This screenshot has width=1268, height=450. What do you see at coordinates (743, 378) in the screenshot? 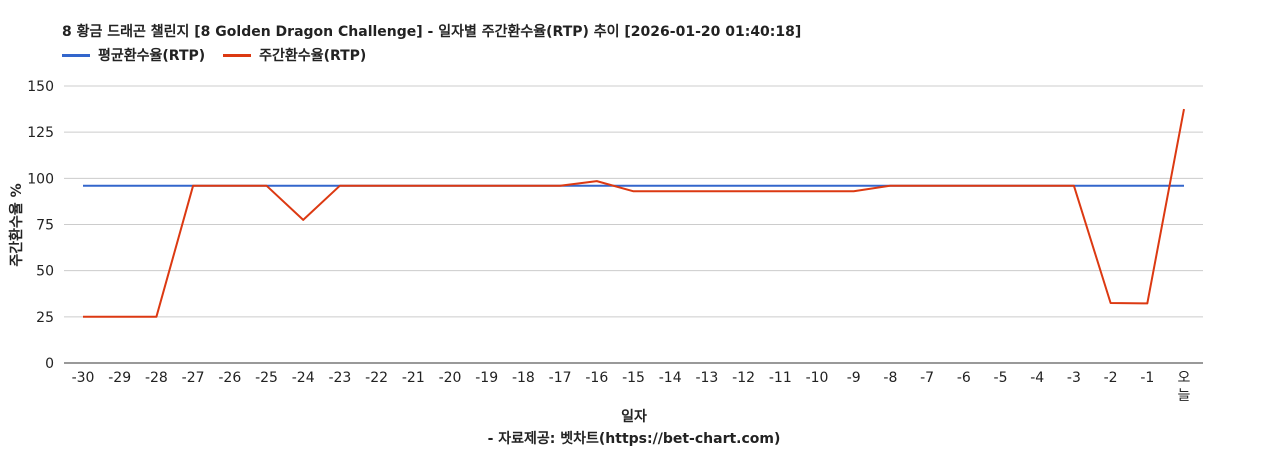
I see `x-tick-label: -12` at bounding box center [743, 378].